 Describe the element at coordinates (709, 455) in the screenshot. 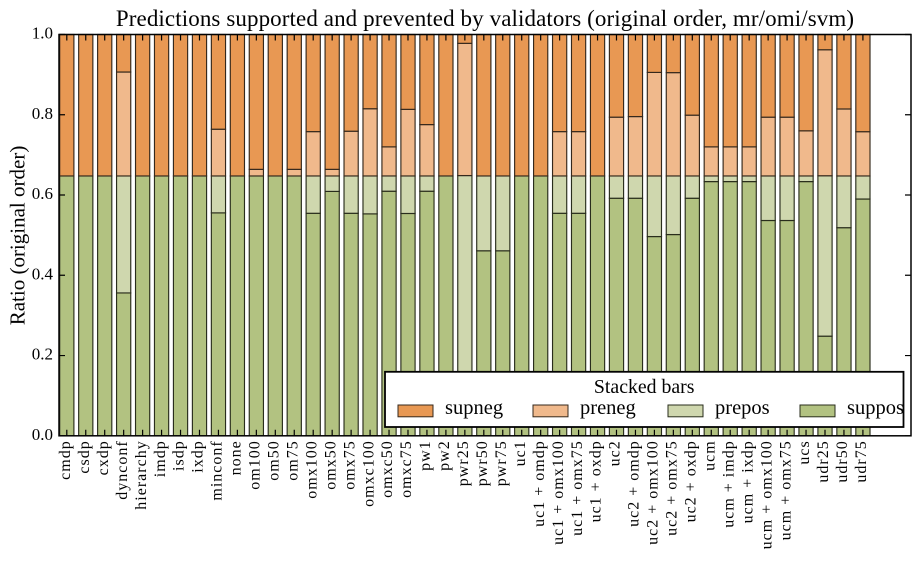

I see `svg-text: ucm` at that location.